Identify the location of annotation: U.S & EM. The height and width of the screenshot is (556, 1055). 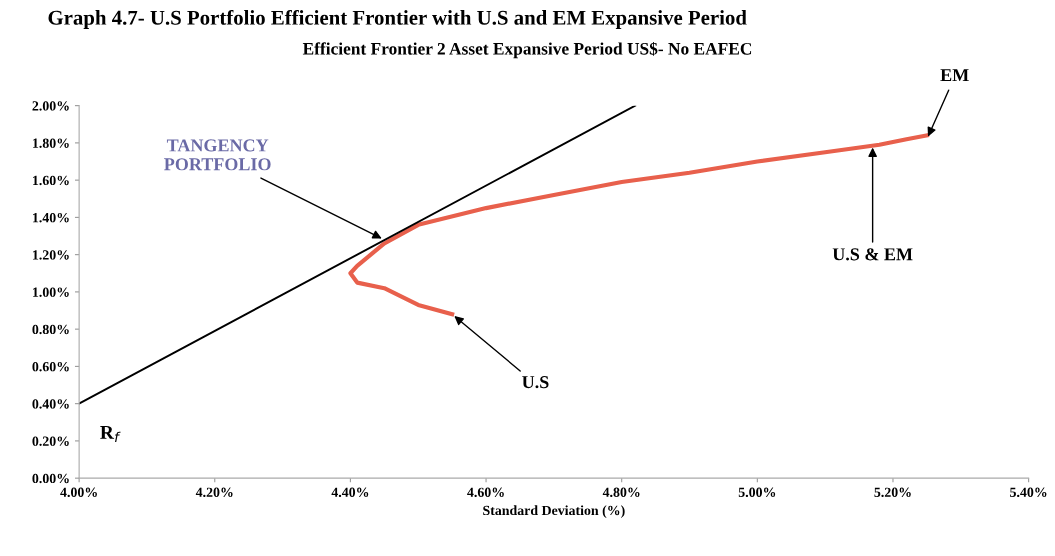
(872, 254).